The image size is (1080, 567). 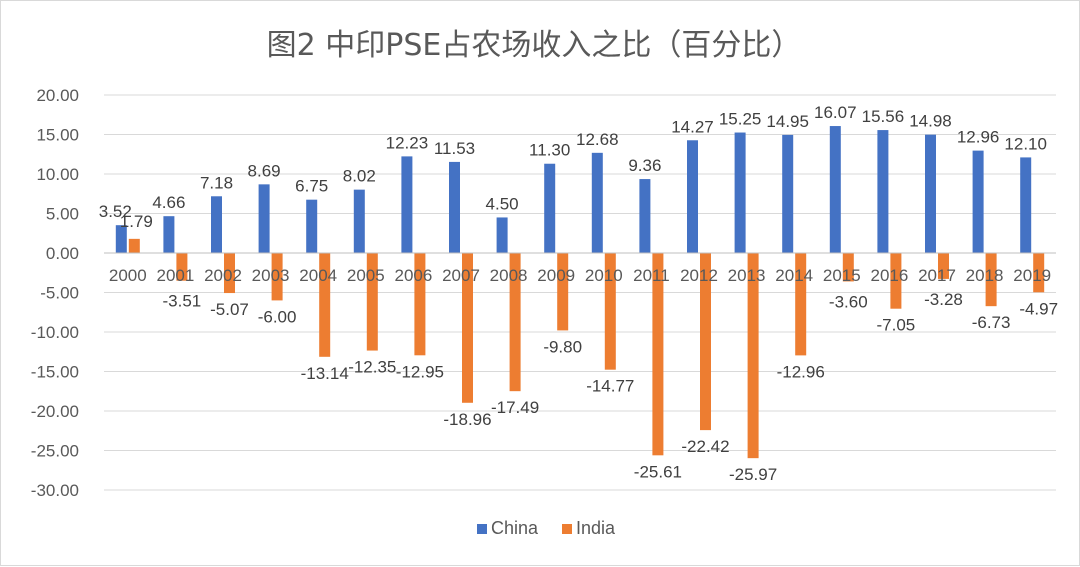 What do you see at coordinates (883, 116) in the screenshot?
I see `china-data-label: 15.56` at bounding box center [883, 116].